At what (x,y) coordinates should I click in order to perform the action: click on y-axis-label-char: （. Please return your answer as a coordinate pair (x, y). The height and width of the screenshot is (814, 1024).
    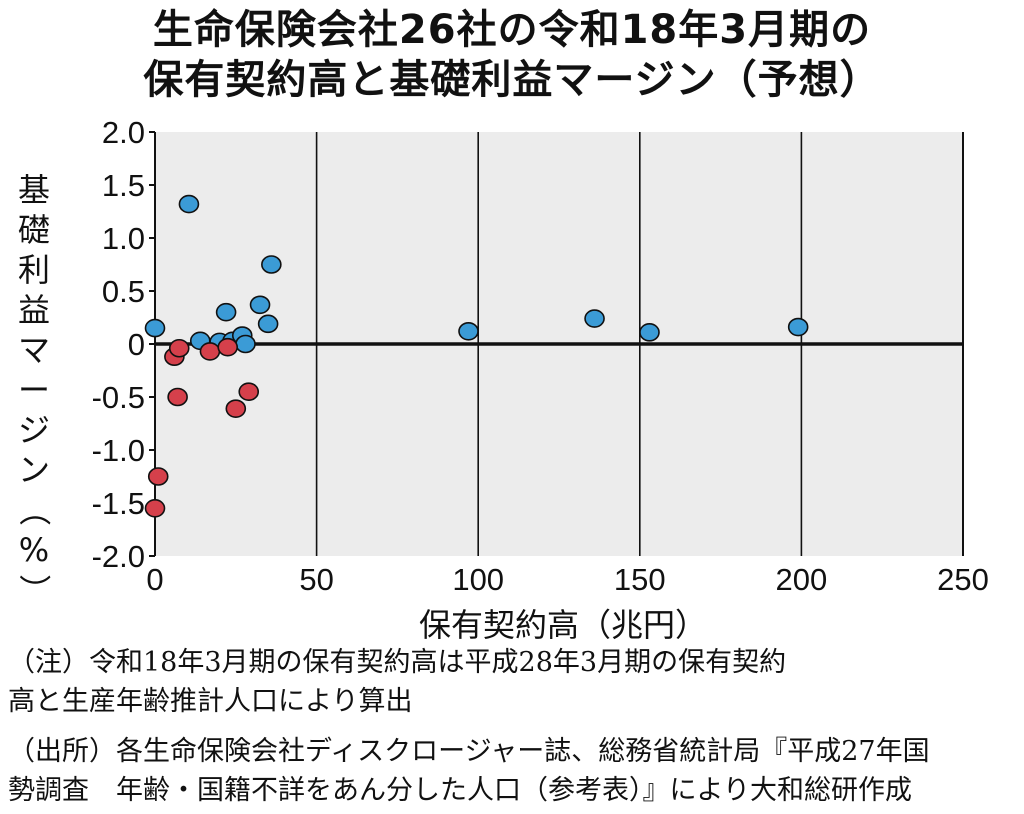
    Looking at the image, I should click on (34, 510).